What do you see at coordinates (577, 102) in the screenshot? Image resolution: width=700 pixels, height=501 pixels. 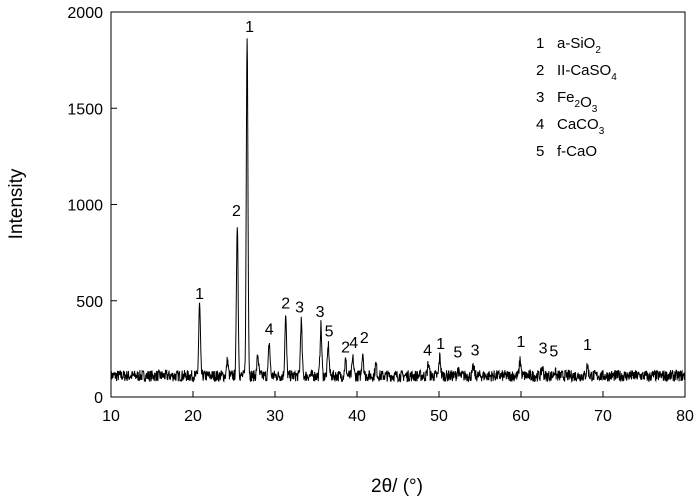 I see `legend-label: Fe2O3` at bounding box center [577, 102].